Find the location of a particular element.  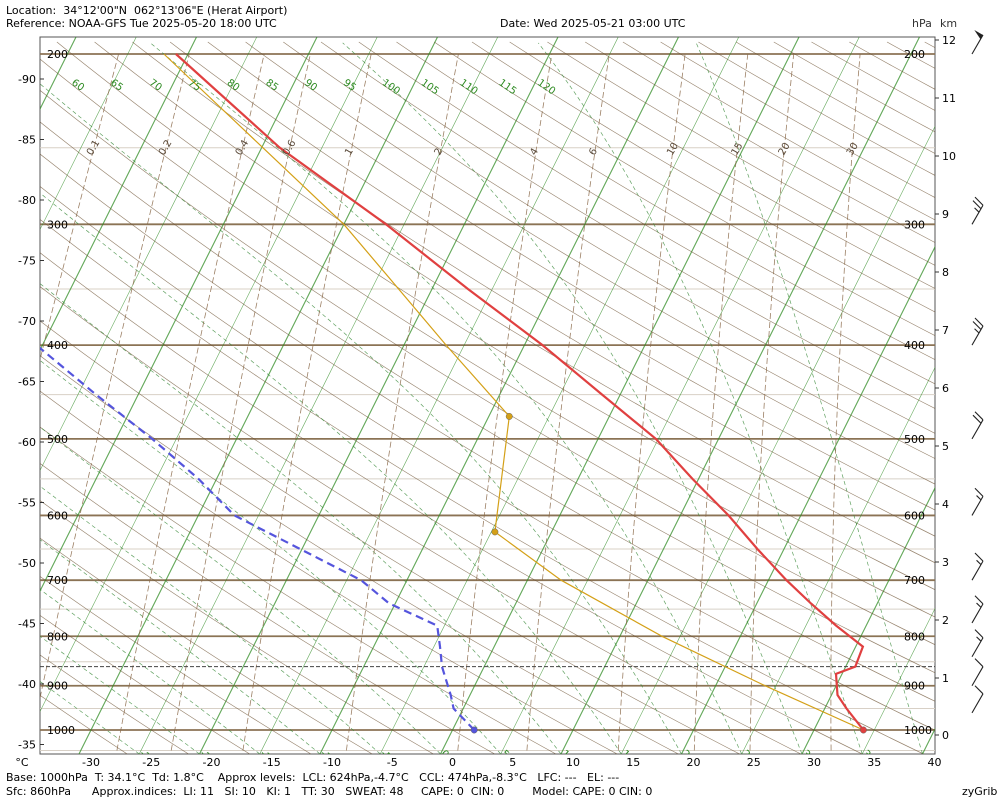

x-tick-label: 25 is located at coordinates (754, 762).